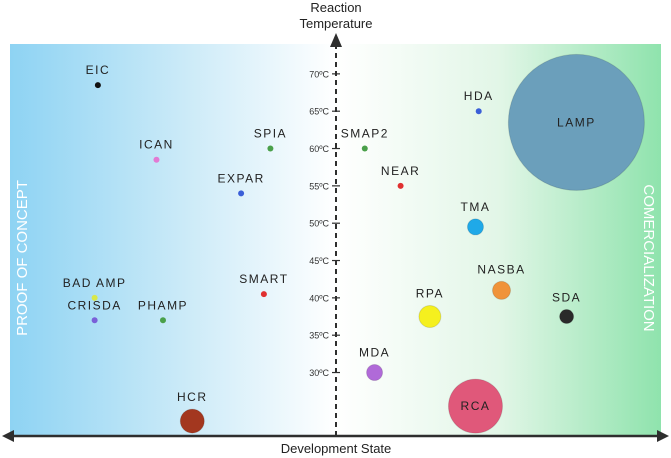 Image resolution: width=671 pixels, height=458 pixels. I want to click on y-tick-label: 70ºC, so click(319, 74).